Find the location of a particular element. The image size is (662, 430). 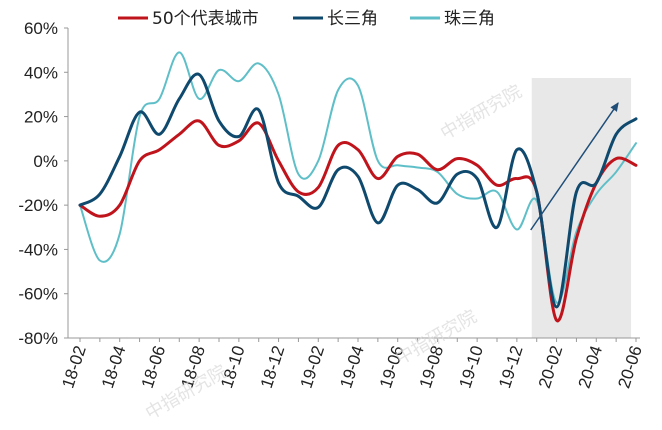

legend-label: 长三角 is located at coordinates (352, 19).